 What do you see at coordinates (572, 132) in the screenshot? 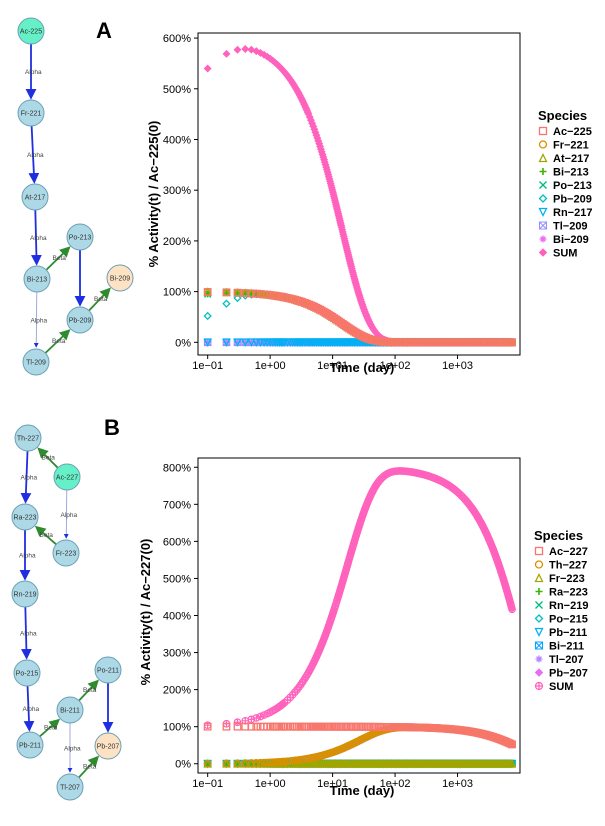
I see `legend-label: Ac−225` at bounding box center [572, 132].